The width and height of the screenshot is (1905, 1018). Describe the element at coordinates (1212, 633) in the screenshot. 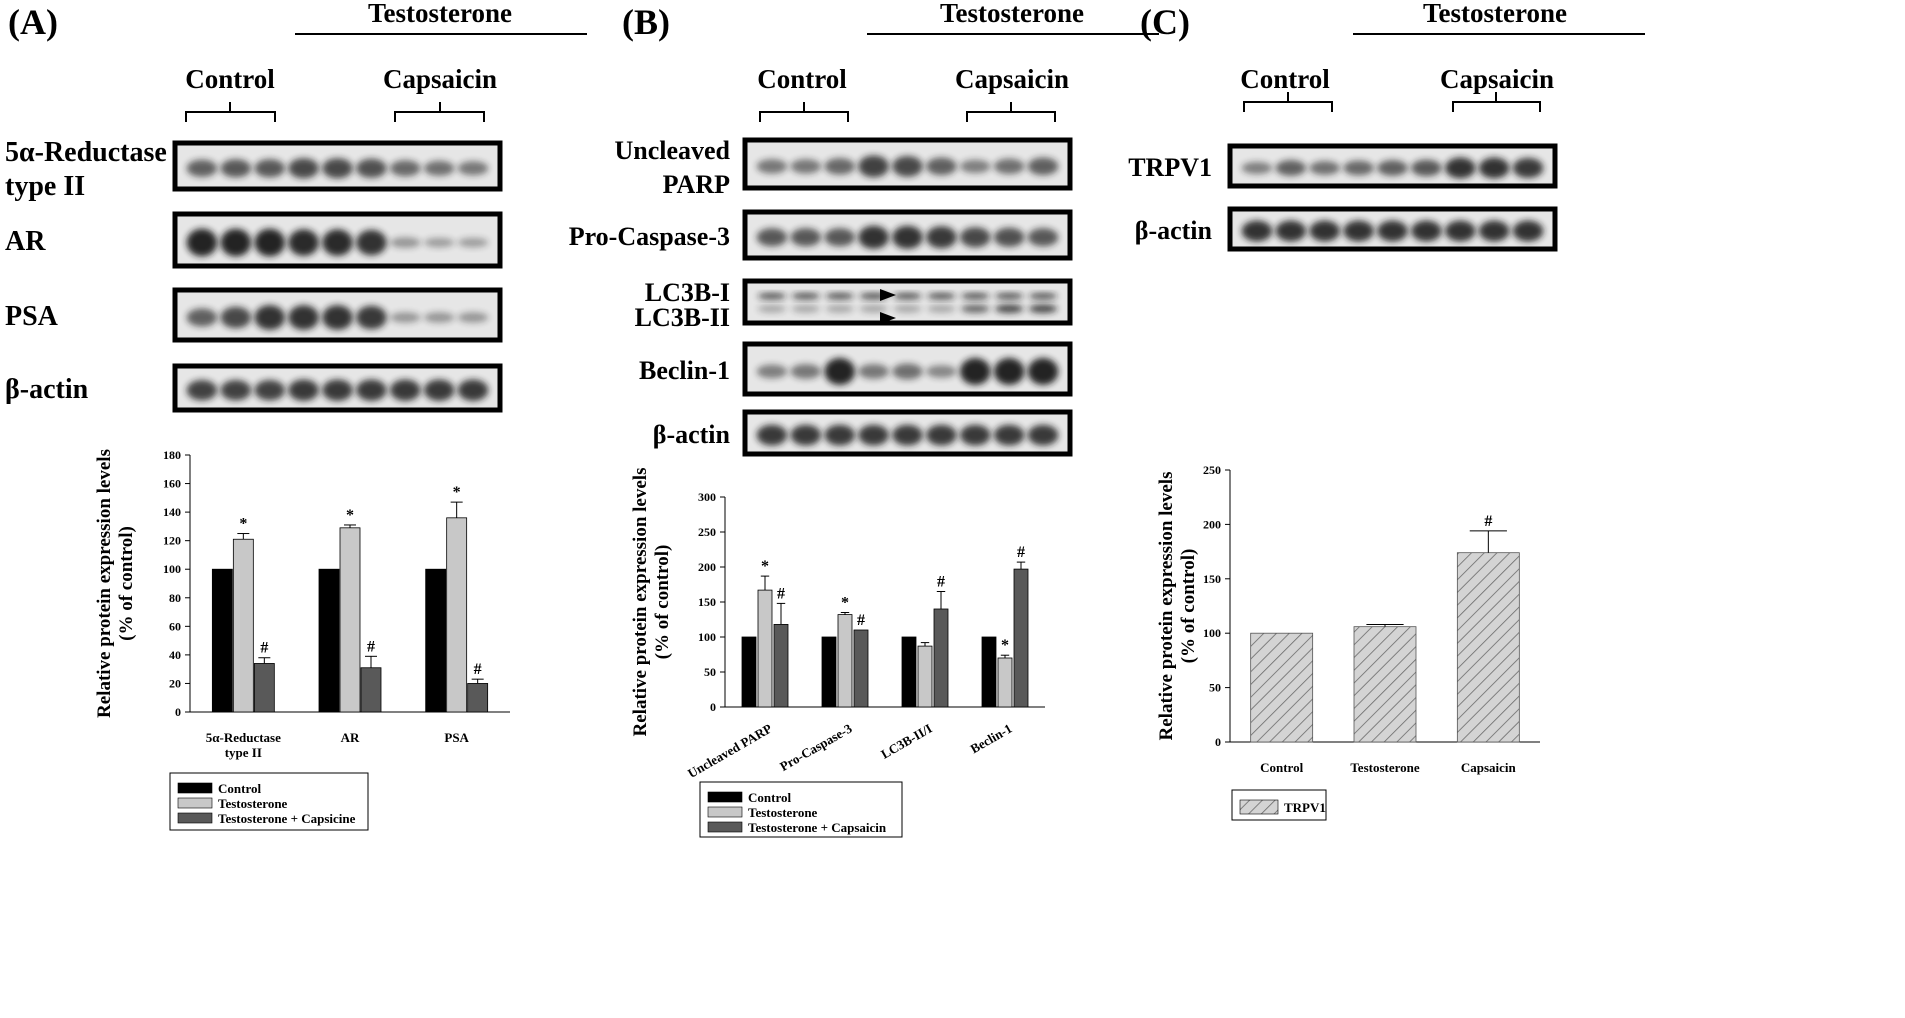

I see `y-tick-label: 100` at that location.